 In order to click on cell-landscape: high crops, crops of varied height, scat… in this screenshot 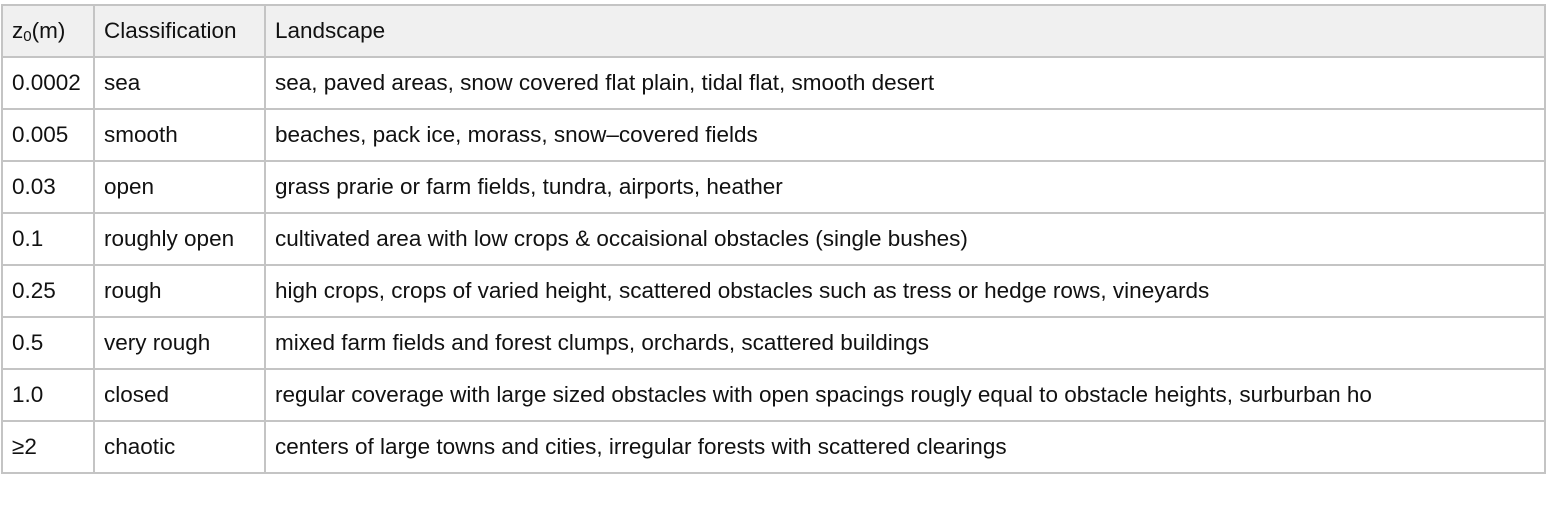, I will do `click(905, 291)`.